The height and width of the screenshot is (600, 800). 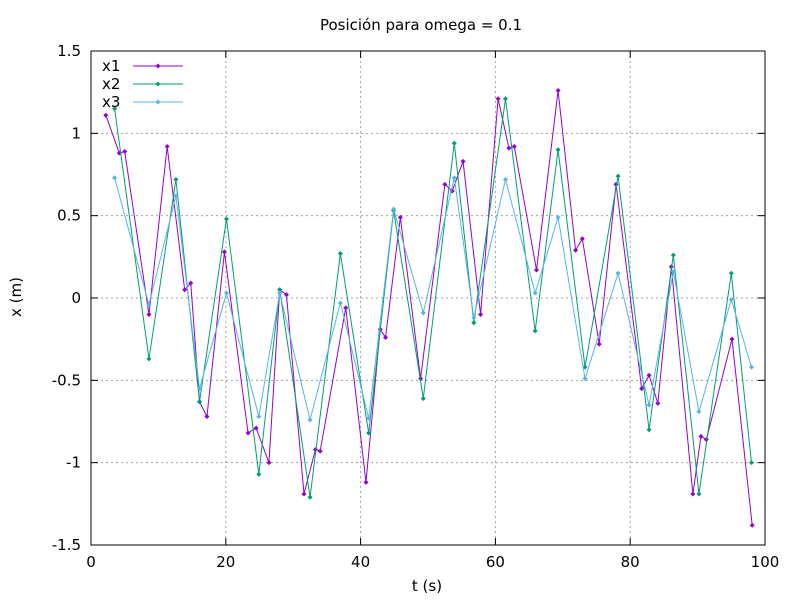 I want to click on legend-label-x1: x1, so click(x=111, y=66).